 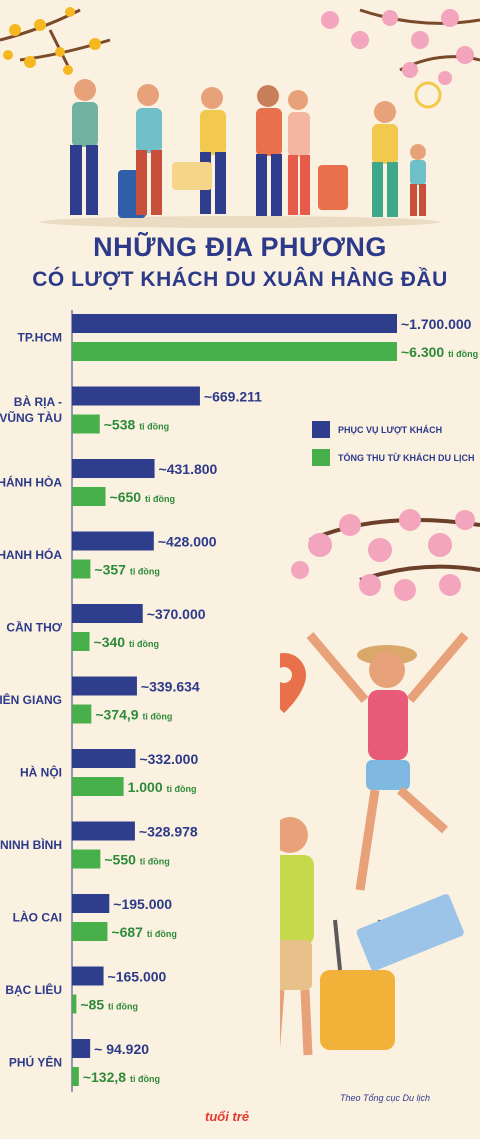 What do you see at coordinates (40, 338) in the screenshot?
I see `category-label: TP.HCM` at bounding box center [40, 338].